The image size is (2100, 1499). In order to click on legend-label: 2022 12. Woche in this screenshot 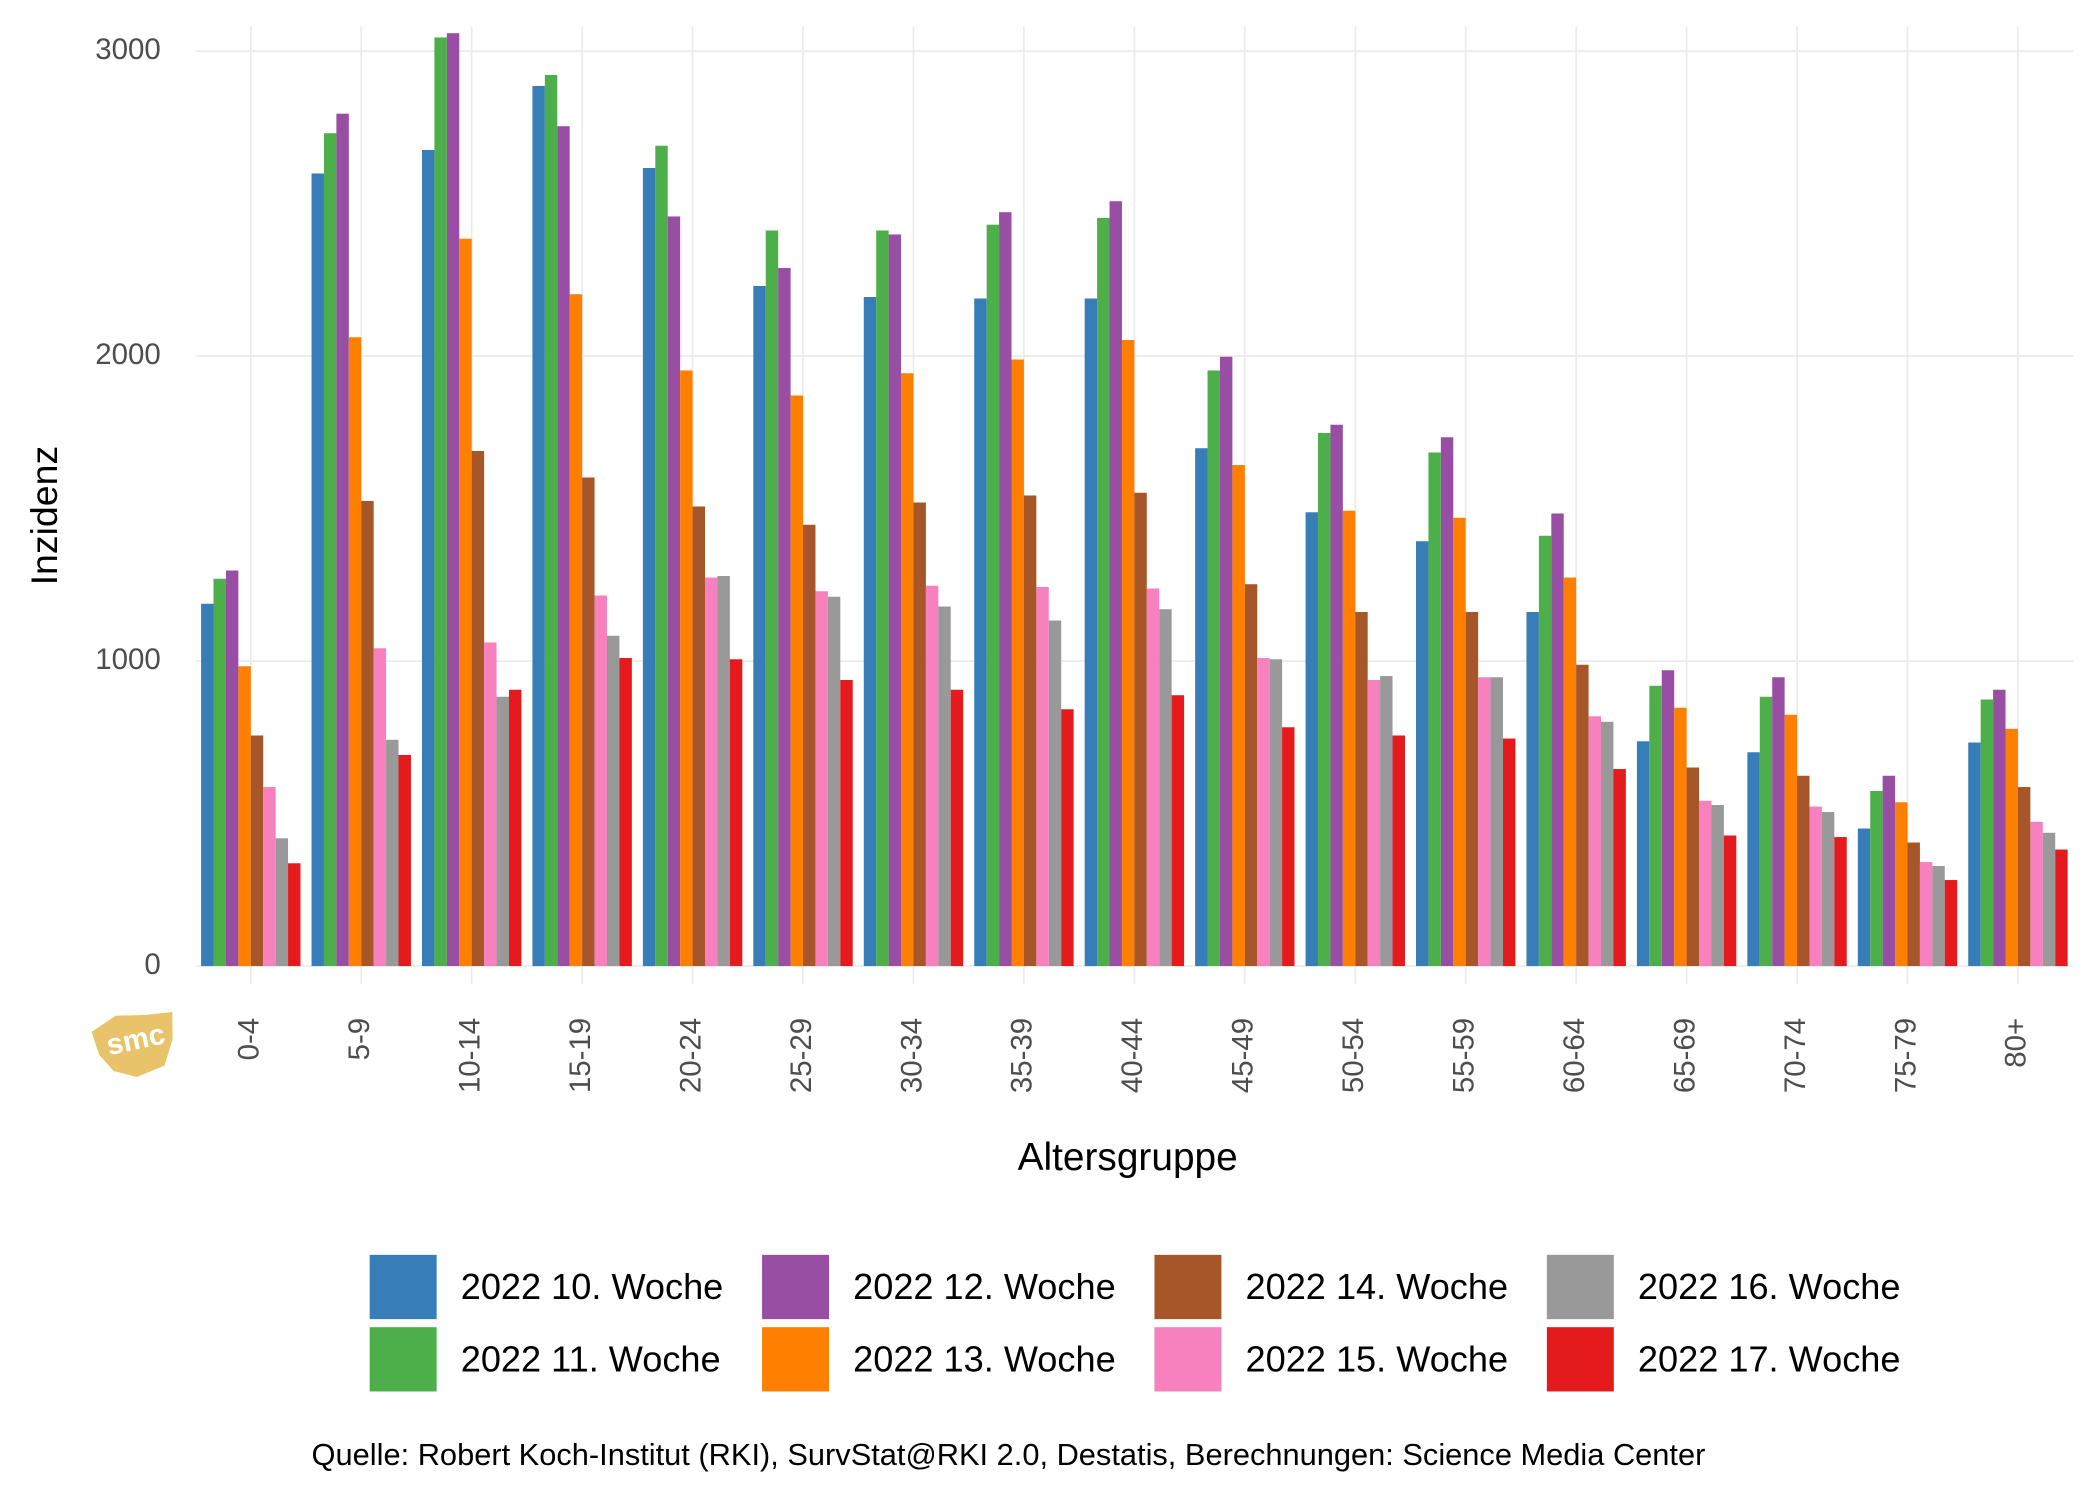, I will do `click(984, 1286)`.